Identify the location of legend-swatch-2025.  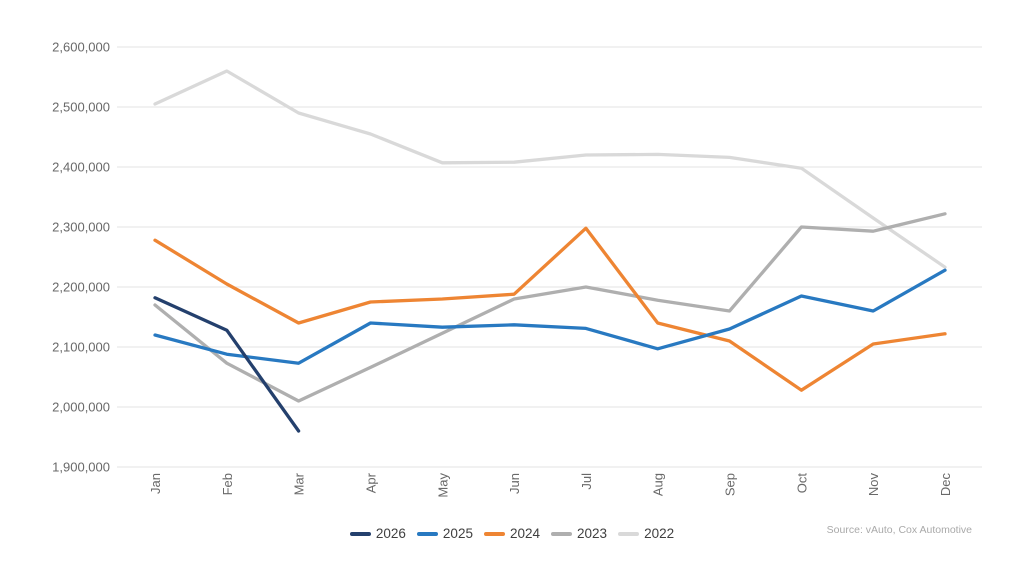
(427, 533).